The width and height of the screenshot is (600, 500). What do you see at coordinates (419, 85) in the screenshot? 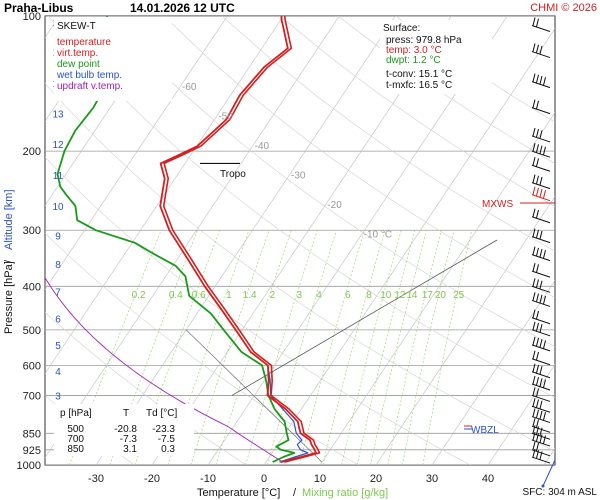
I see `surface-tmxfc: t-mxfc: 16.5 °C` at bounding box center [419, 85].